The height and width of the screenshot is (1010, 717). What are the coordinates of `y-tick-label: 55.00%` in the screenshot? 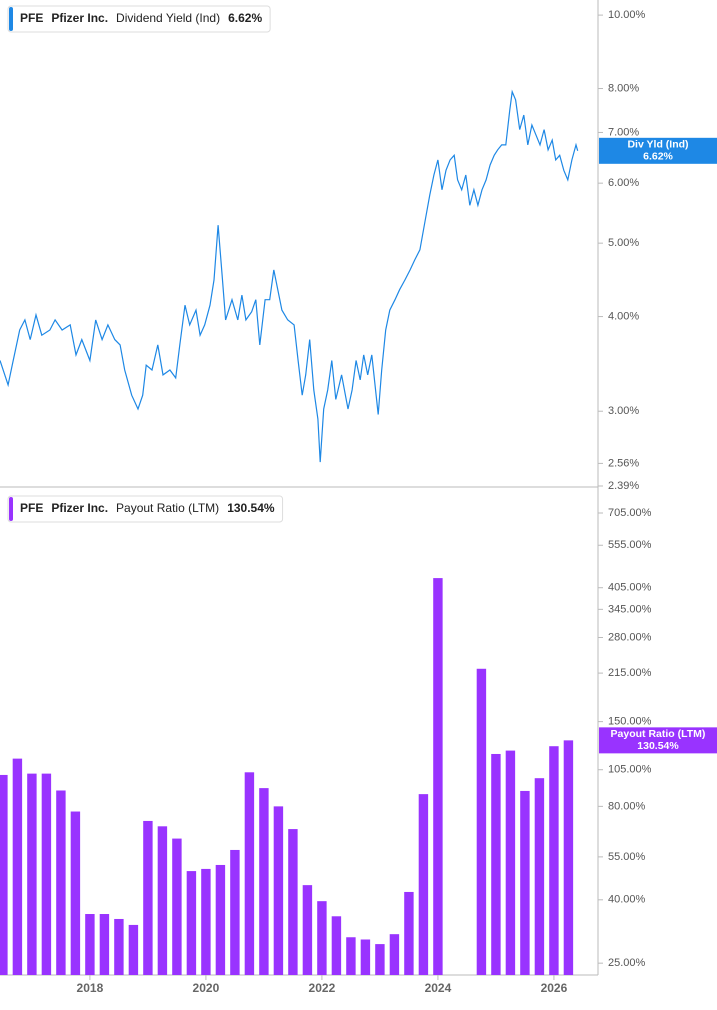 It's located at (627, 857).